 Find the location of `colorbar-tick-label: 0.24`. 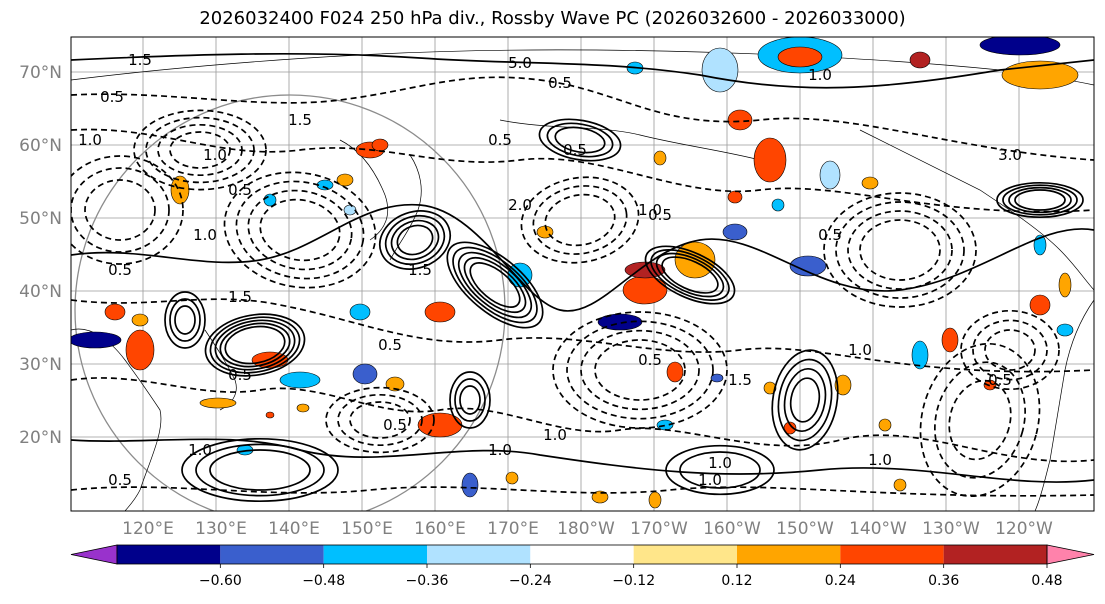

colorbar-tick-label: 0.24 is located at coordinates (840, 581).